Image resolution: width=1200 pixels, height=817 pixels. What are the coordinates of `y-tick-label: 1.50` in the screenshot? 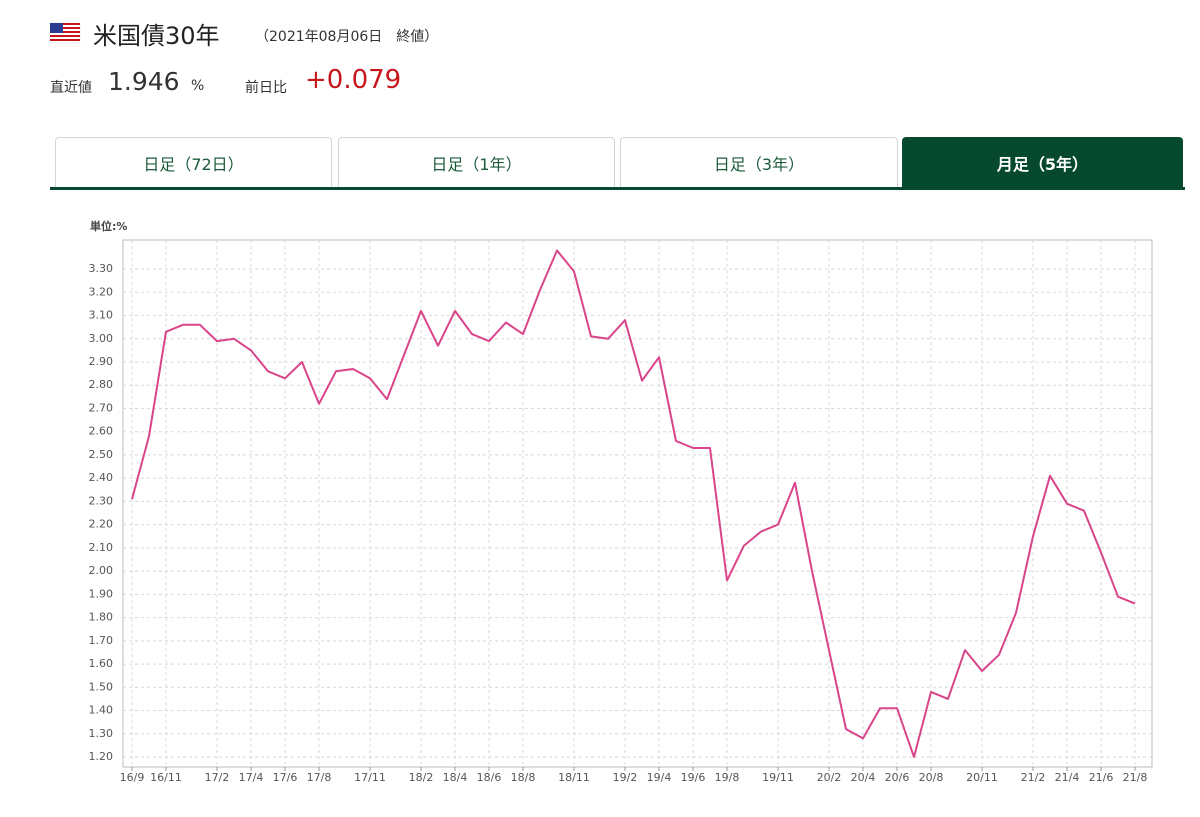 It's located at (101, 686).